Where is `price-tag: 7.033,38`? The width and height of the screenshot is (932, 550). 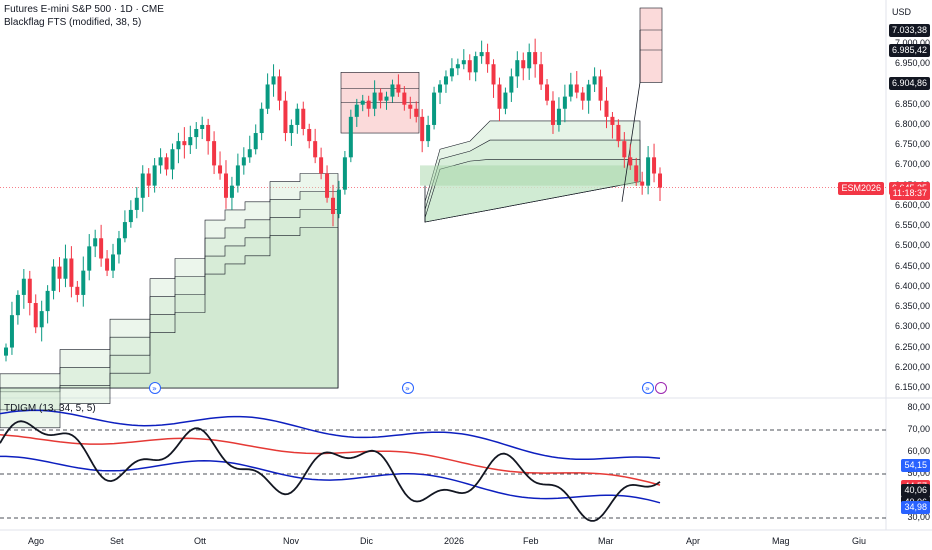 price-tag: 7.033,38 is located at coordinates (909, 31).